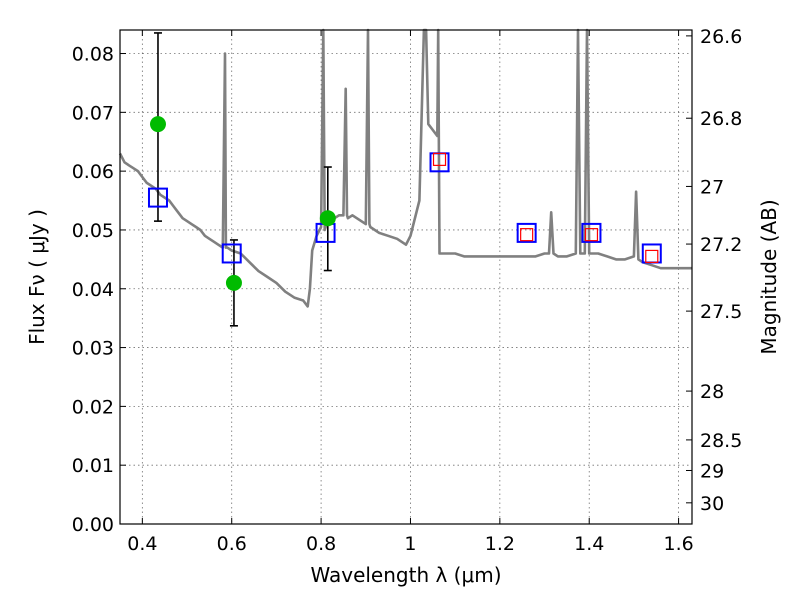 The width and height of the screenshot is (800, 600). Describe the element at coordinates (93, 525) in the screenshot. I see `y-tick-label: 0.00` at that location.